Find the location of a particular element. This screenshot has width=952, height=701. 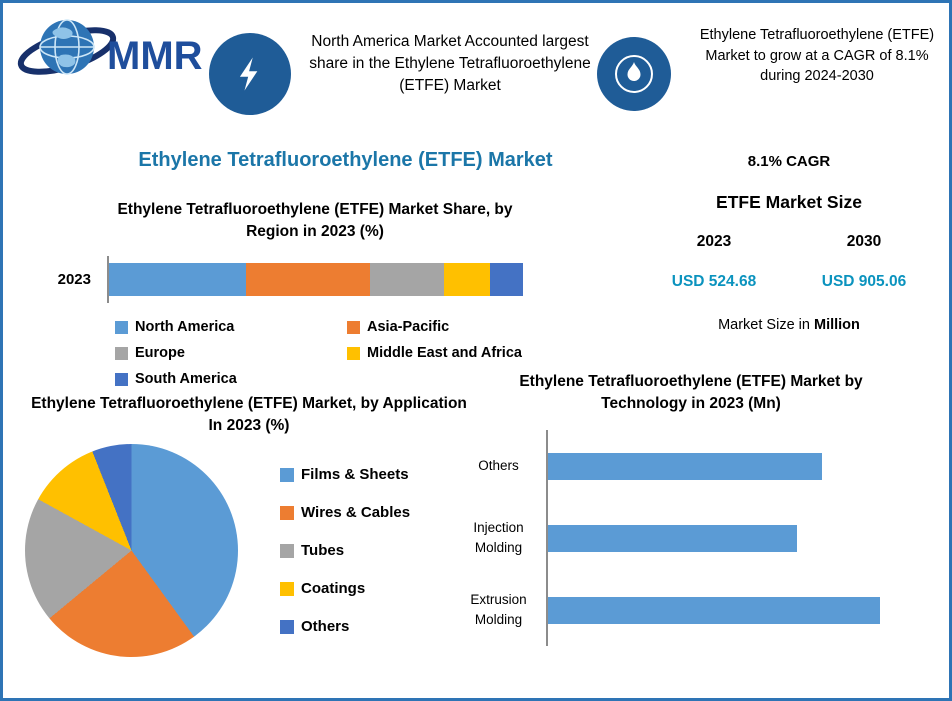

application-legend-item: Tubes is located at coordinates (345, 550).